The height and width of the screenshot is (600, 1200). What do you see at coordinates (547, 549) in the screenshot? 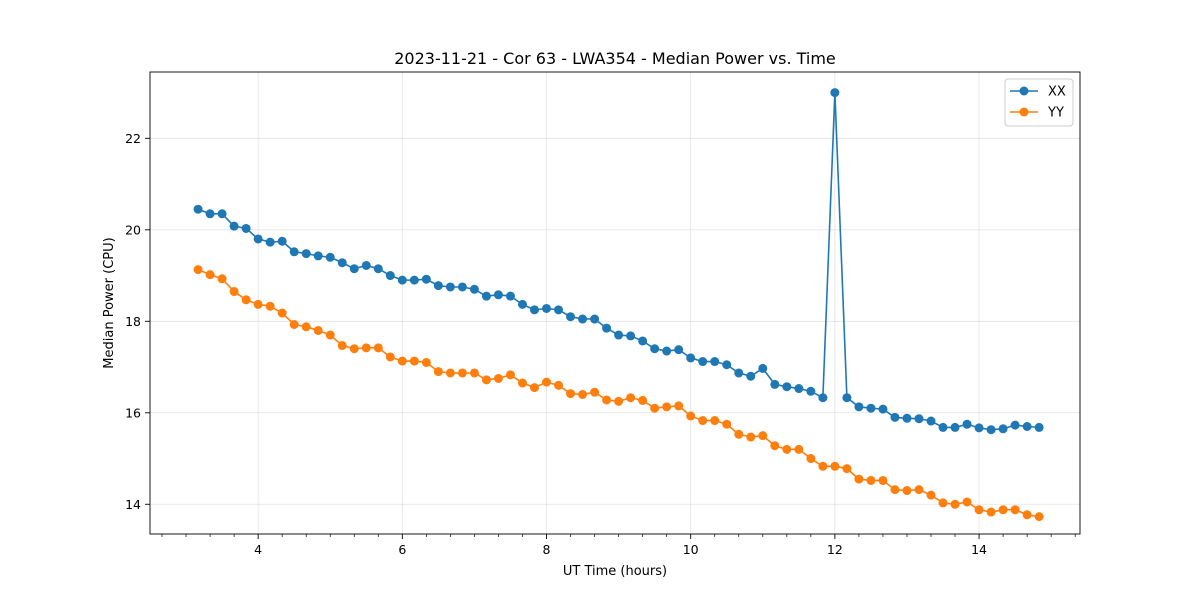
I see `x-tick-label: 8` at bounding box center [547, 549].